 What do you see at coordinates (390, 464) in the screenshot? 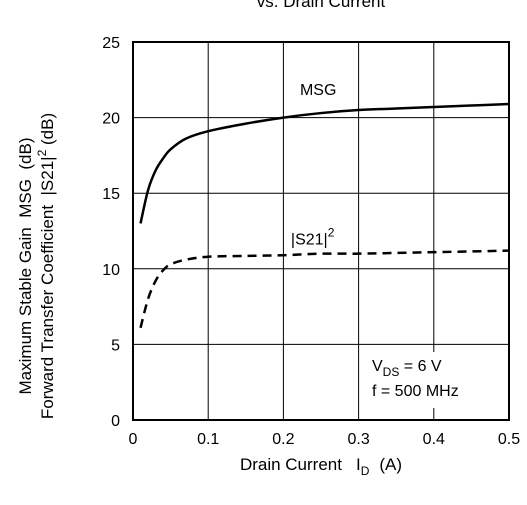
I see `x-axis-label-unit: (A)` at bounding box center [390, 464].